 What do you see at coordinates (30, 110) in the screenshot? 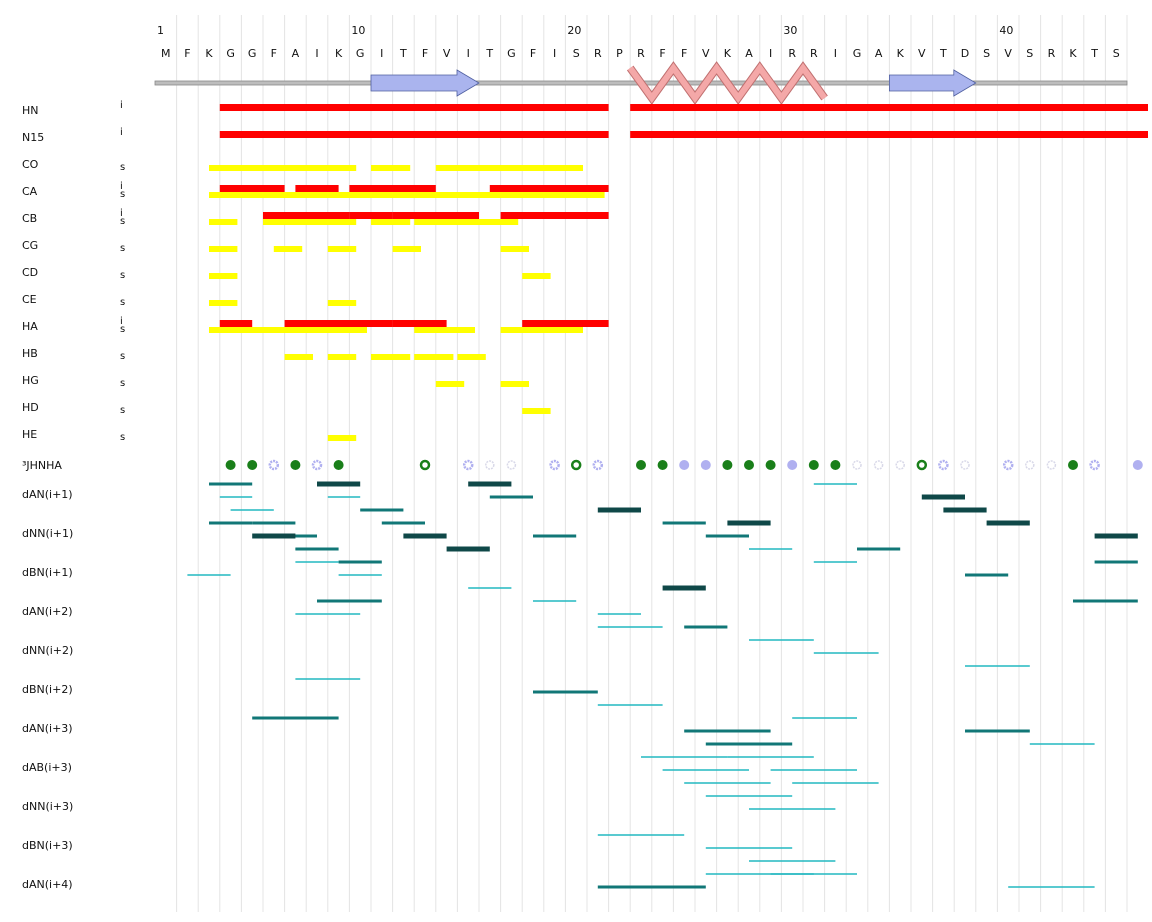
I see `row-label: HN` at bounding box center [30, 110].